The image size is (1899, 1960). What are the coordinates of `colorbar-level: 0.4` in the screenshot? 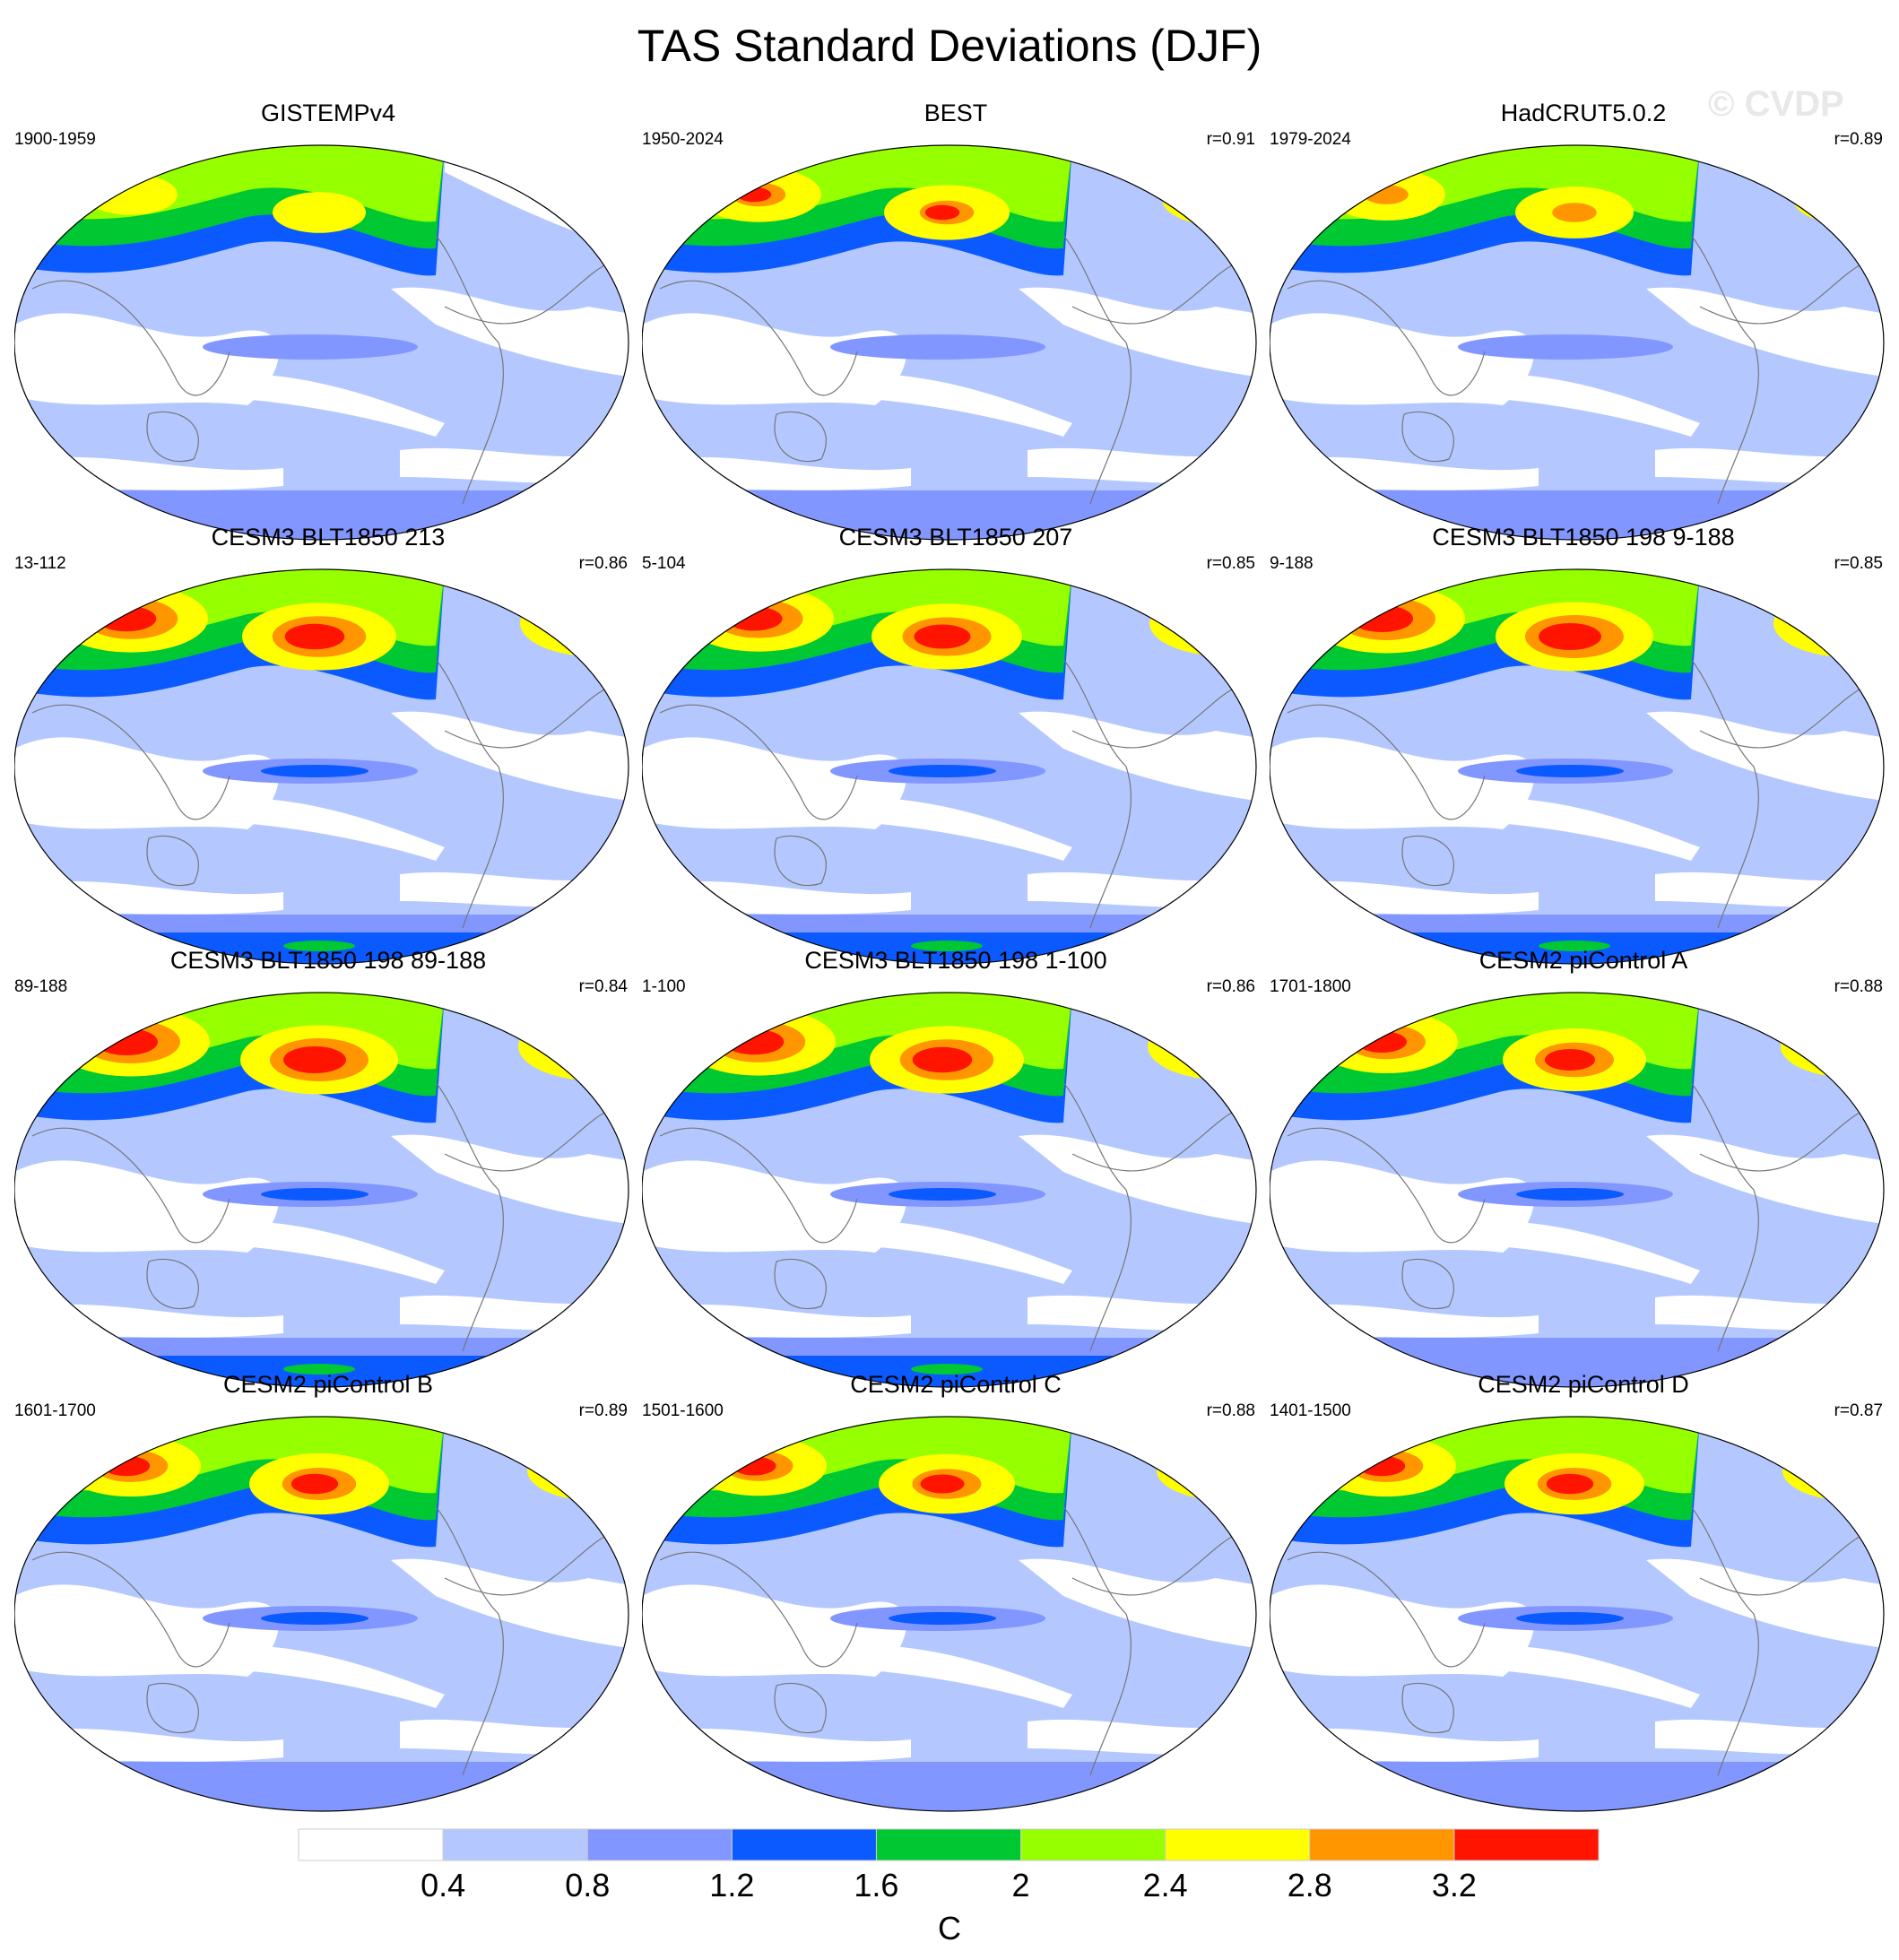 It's located at (443, 1885).